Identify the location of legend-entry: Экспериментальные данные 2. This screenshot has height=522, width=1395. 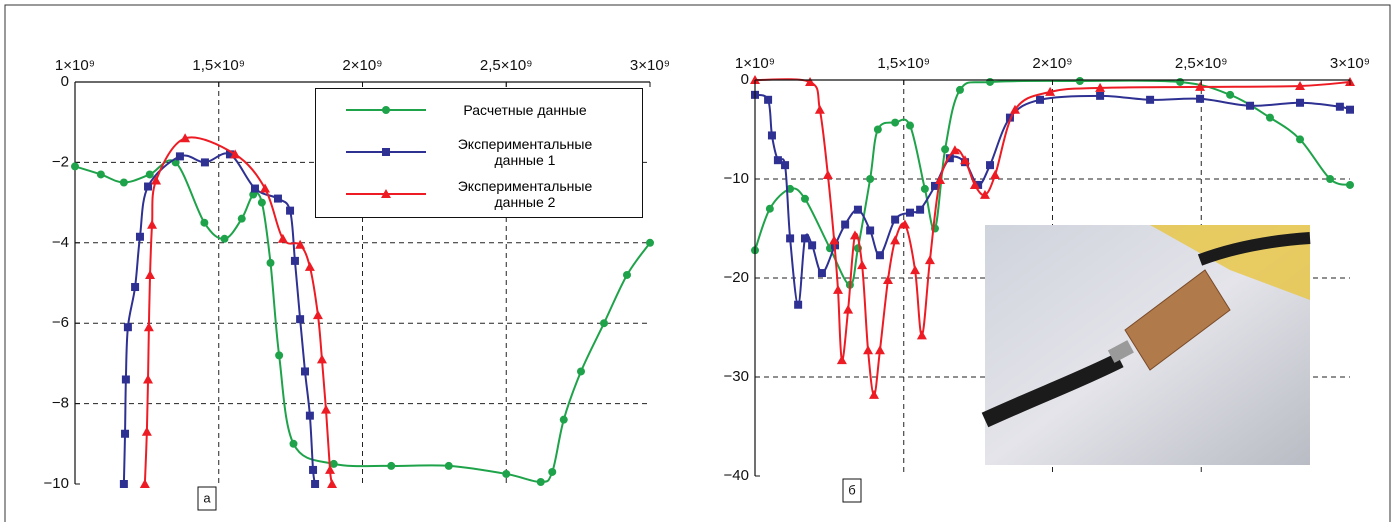
(479, 194).